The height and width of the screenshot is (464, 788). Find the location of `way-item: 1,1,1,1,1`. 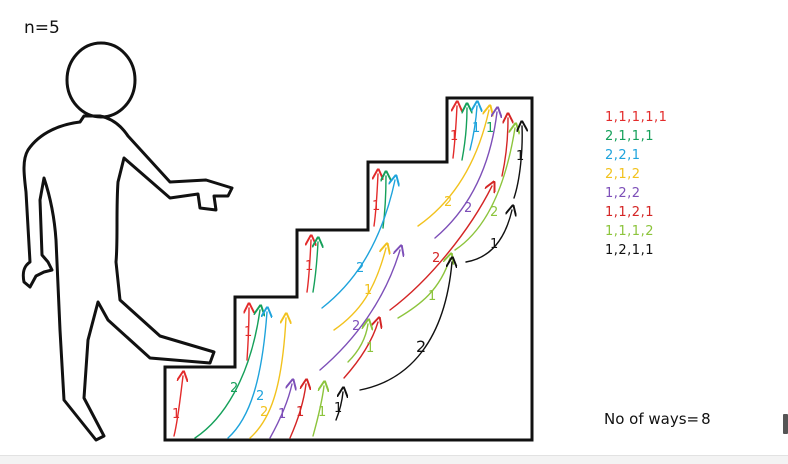

way-item: 1,1,1,1,1 is located at coordinates (636, 117).